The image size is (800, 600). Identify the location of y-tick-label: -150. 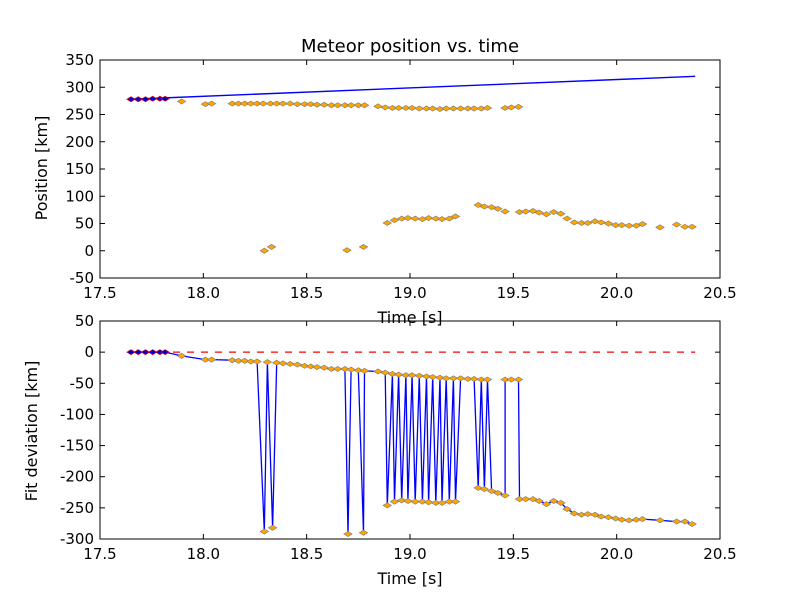
(77, 446).